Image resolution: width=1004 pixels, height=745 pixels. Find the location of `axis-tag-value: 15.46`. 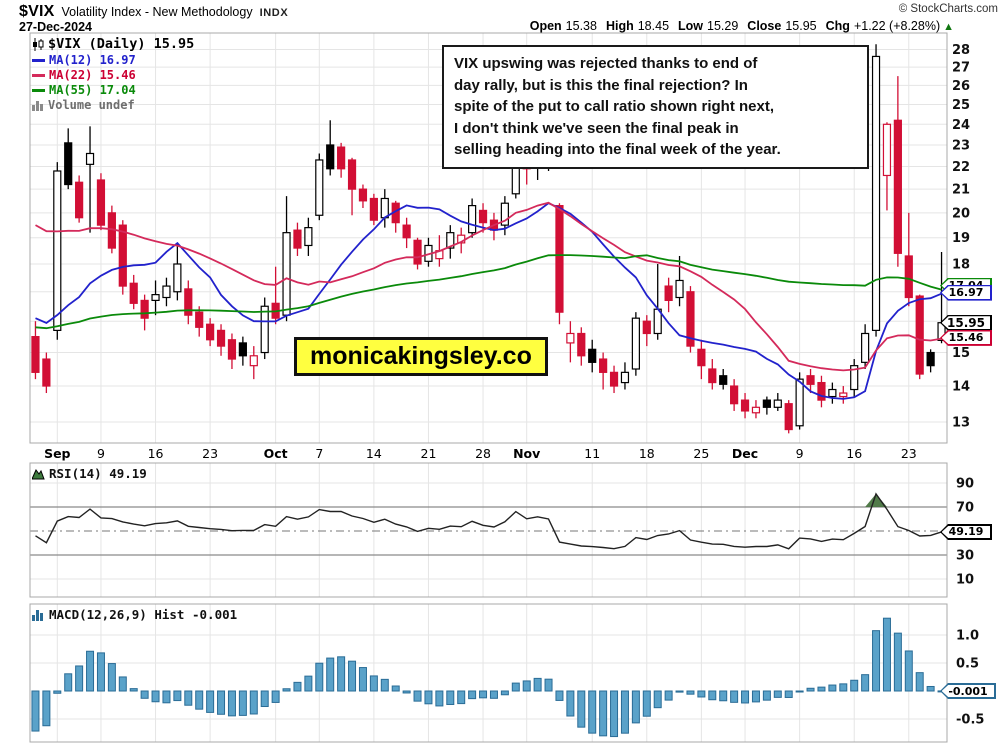

axis-tag-value: 15.46 is located at coordinates (966, 338).